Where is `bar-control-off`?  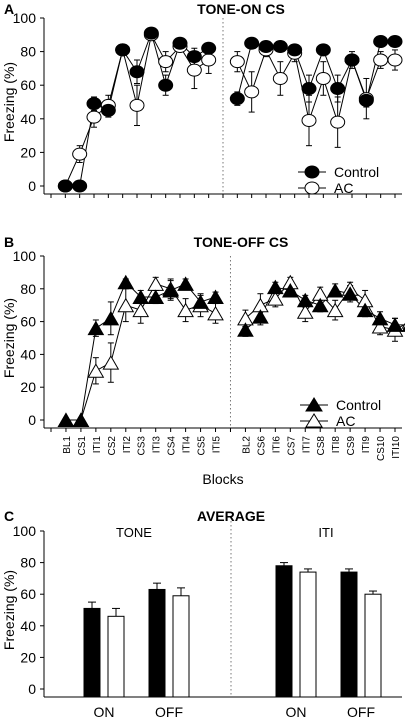
bar-control-off is located at coordinates (157, 643).